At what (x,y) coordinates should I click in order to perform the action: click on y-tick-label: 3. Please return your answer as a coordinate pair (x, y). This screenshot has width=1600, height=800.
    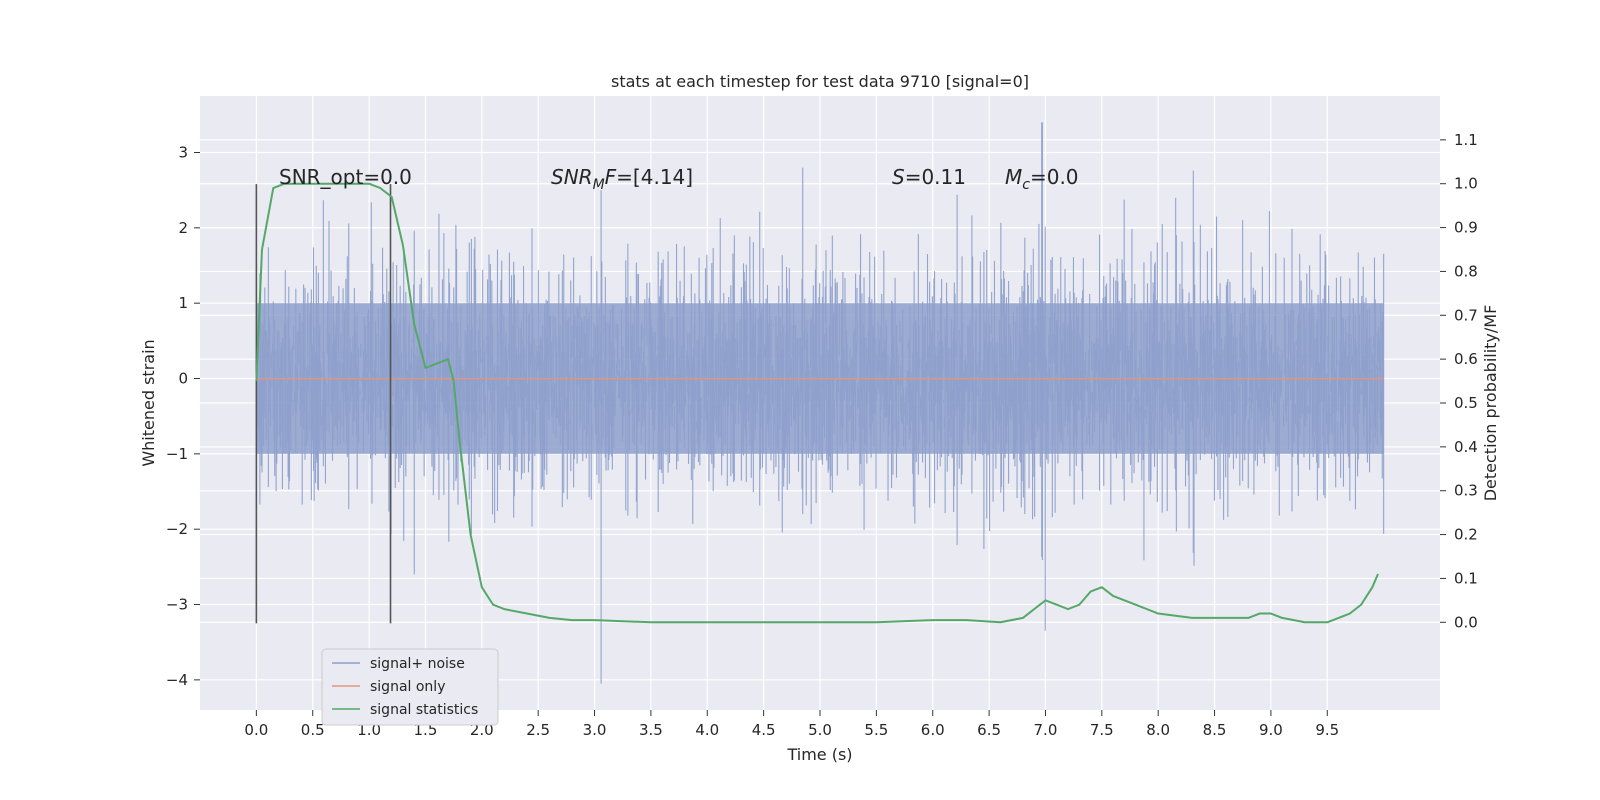
    Looking at the image, I should click on (183, 153).